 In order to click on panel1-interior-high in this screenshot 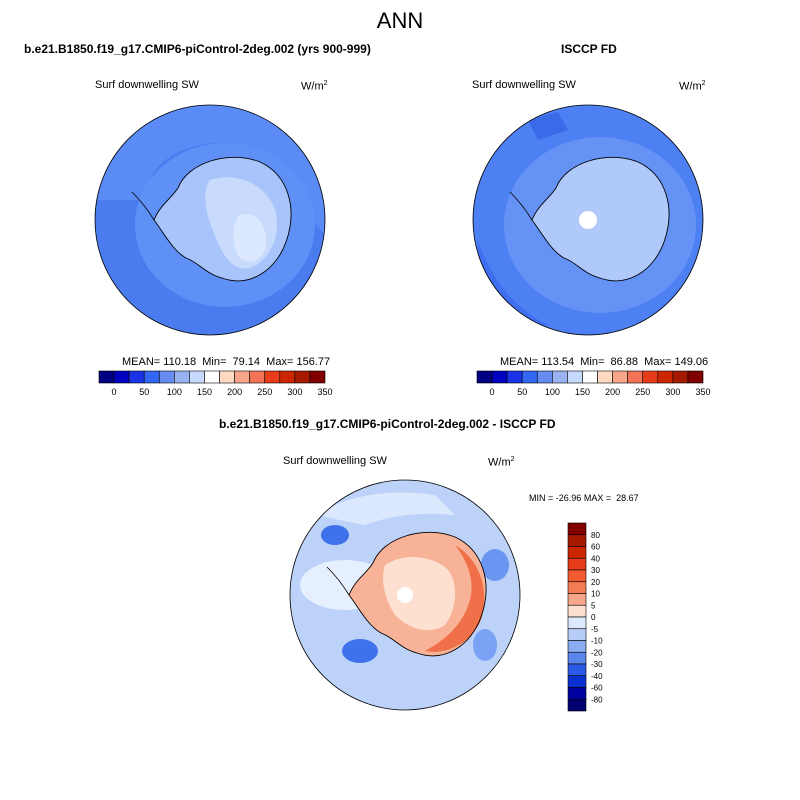, I will do `click(250, 238)`.